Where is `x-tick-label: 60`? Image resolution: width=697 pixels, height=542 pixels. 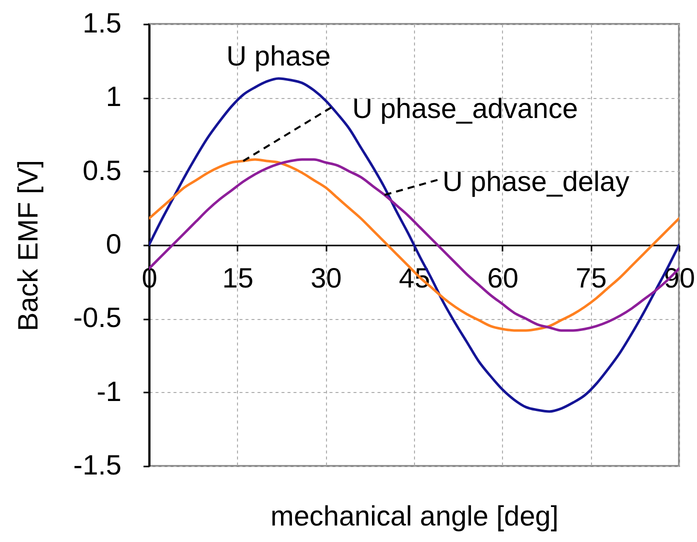 x-tick-label: 60 is located at coordinates (502, 278).